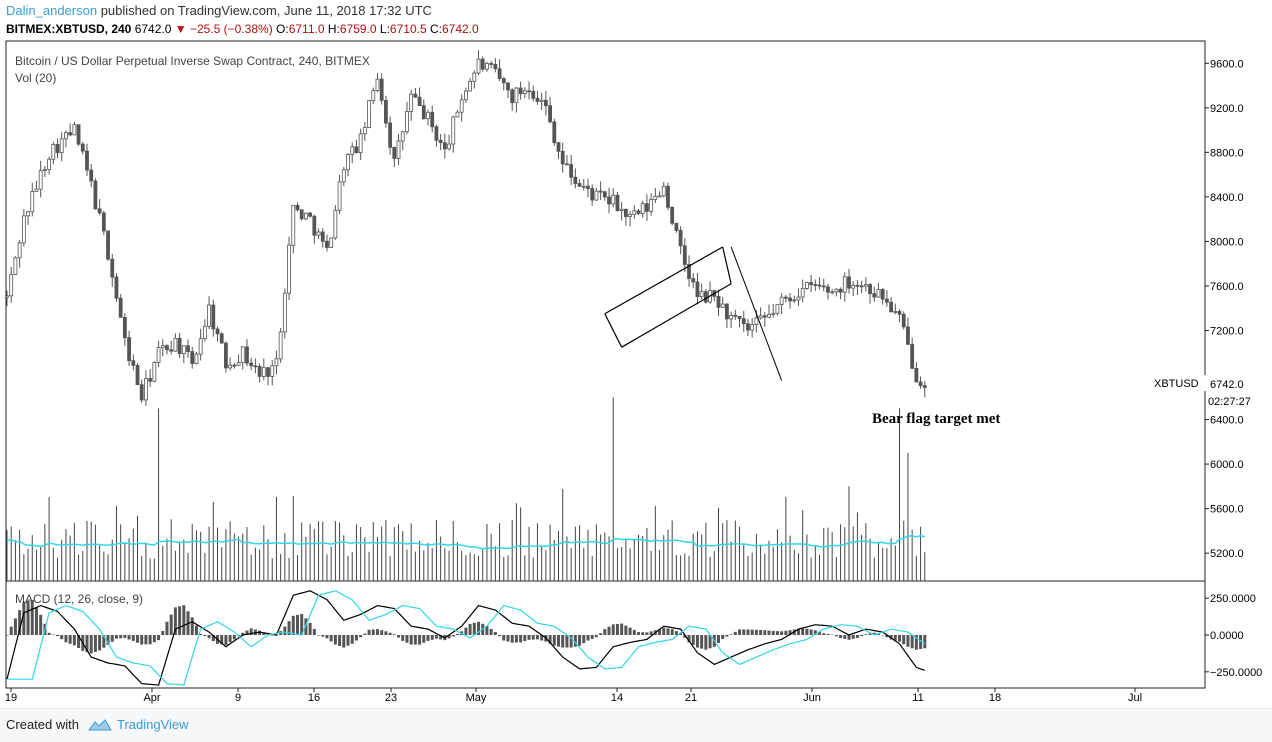 The image size is (1272, 742). What do you see at coordinates (466, 627) in the screenshot?
I see `macd-histogram` at bounding box center [466, 627].